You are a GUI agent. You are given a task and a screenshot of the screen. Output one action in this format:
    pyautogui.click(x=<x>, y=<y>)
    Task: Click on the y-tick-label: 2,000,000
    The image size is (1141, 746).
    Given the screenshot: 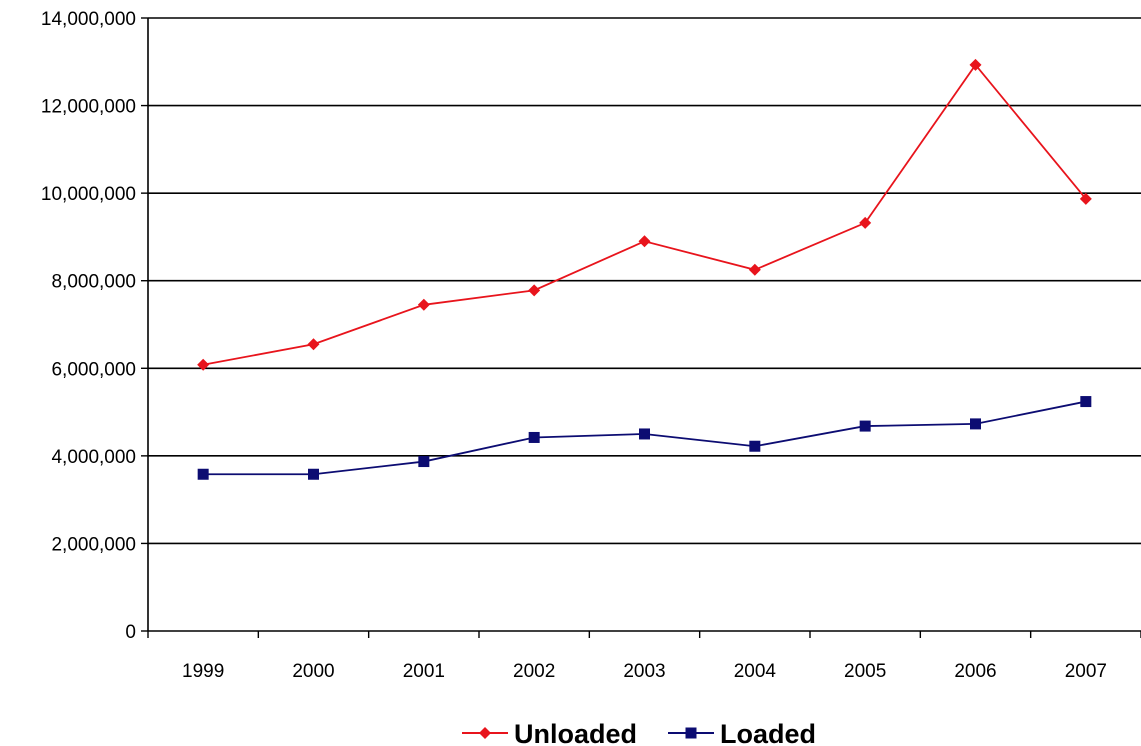 What is the action you would take?
    pyautogui.click(x=93, y=544)
    